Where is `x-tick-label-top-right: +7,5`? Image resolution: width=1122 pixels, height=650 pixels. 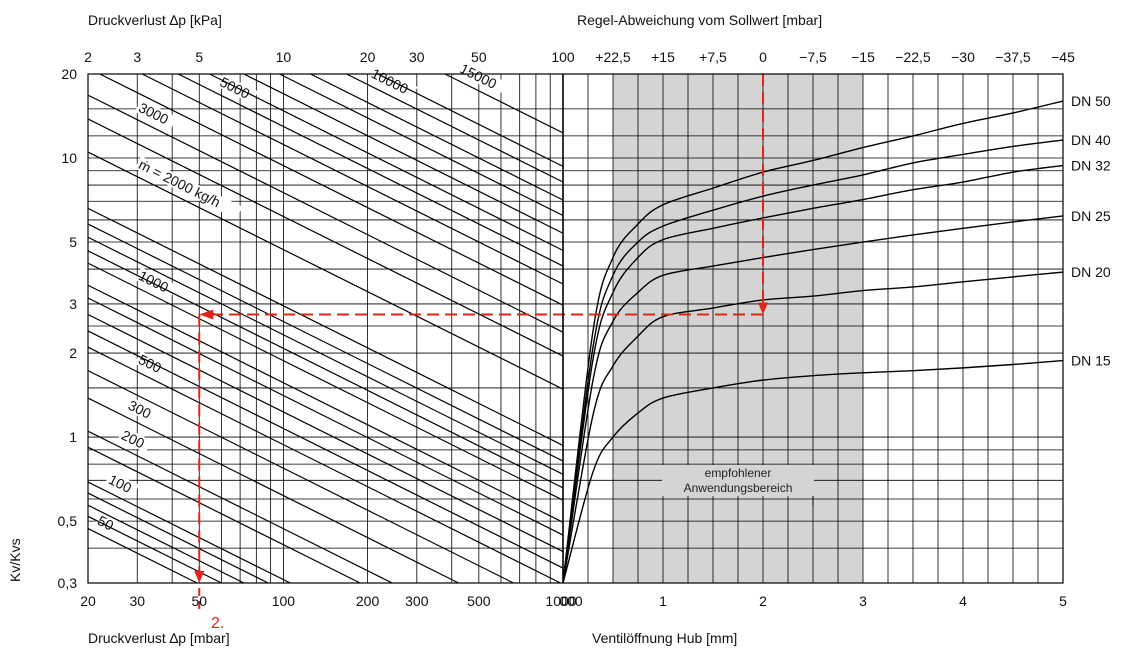 x-tick-label-top-right: +7,5 is located at coordinates (713, 57).